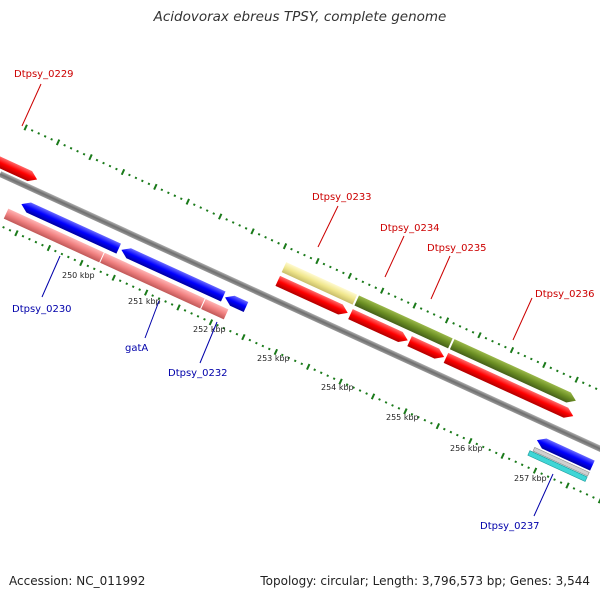 Image resolution: width=600 pixels, height=600 pixels. I want to click on gene-label-dtpsy-0237: Dtpsy_0237, so click(510, 526).